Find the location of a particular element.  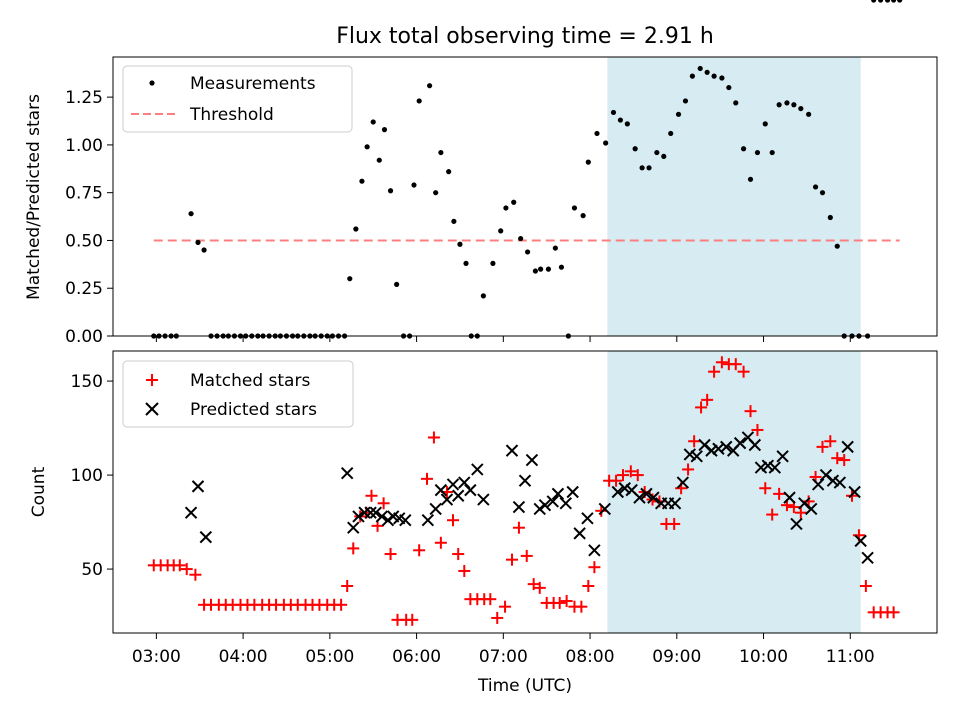

top-legend-box is located at coordinates (237, 99).